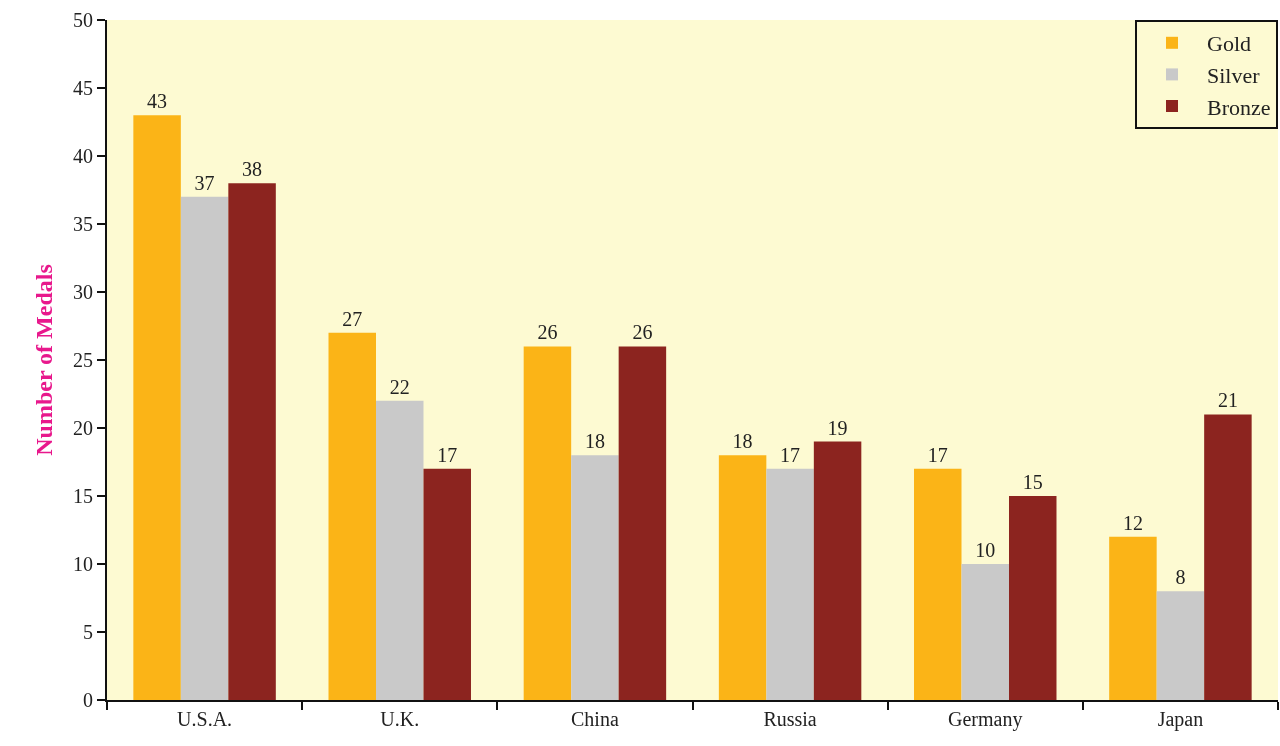 The image size is (1280, 746). What do you see at coordinates (1180, 719) in the screenshot?
I see `x-tick-label: Japan` at bounding box center [1180, 719].